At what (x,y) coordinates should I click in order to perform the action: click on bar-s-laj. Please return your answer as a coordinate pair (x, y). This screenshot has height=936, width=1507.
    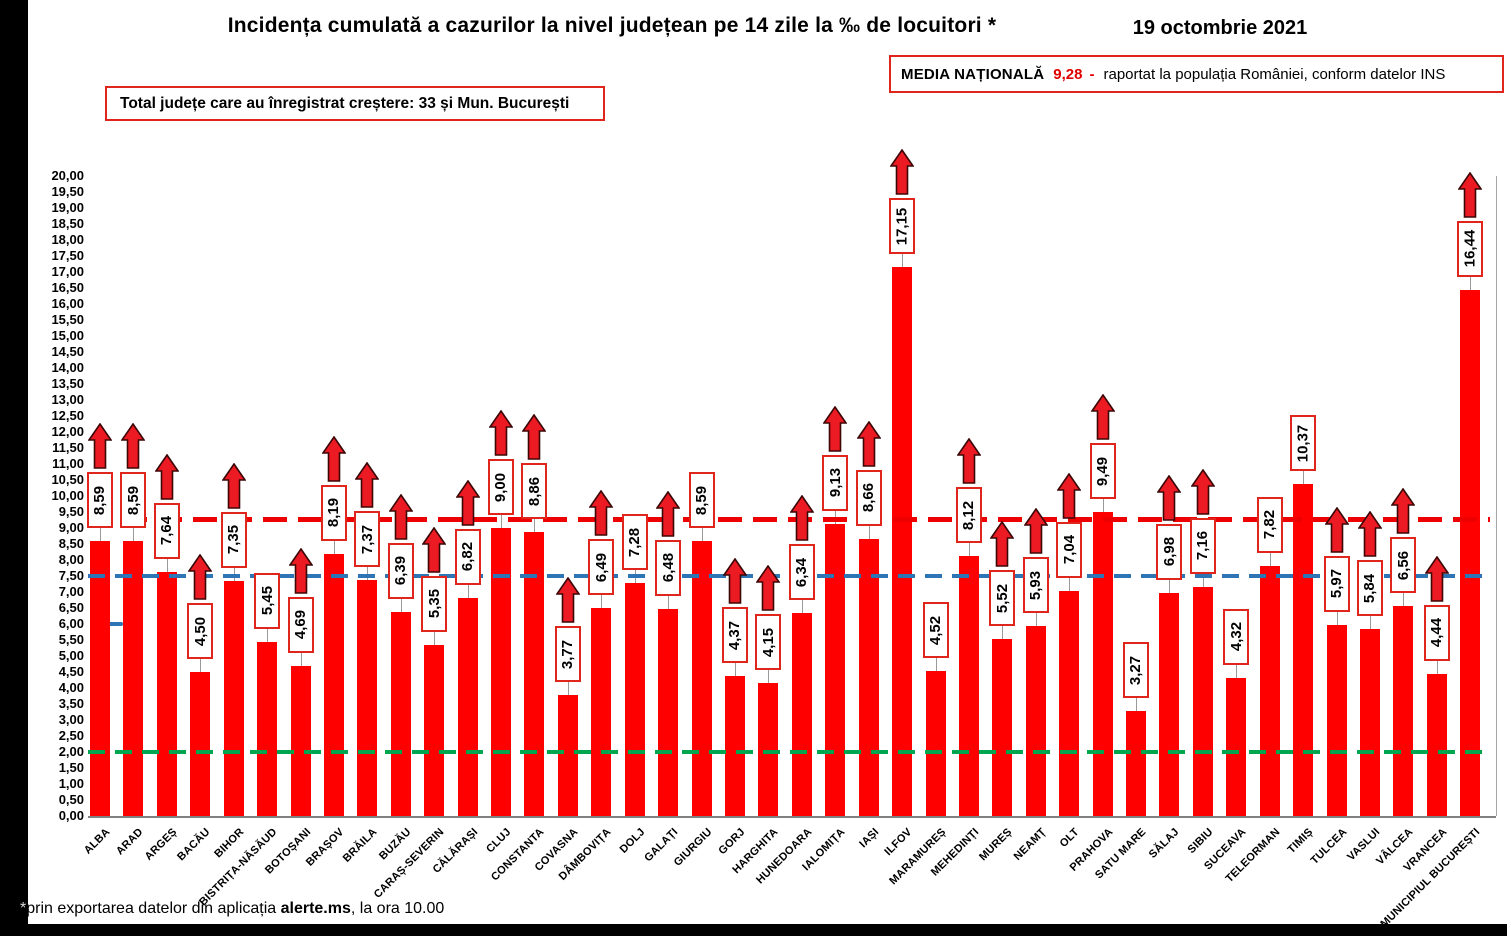
    Looking at the image, I should click on (1169, 704).